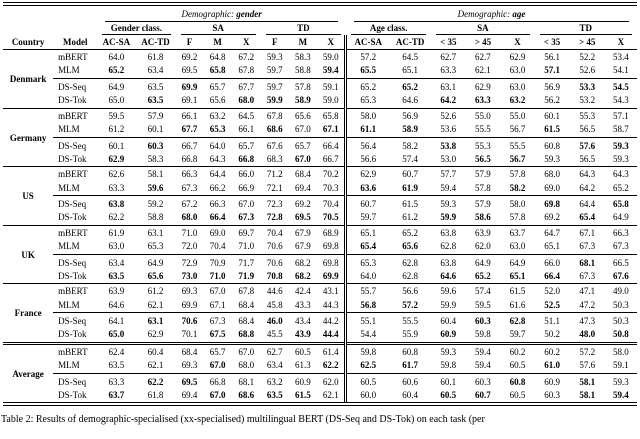 This screenshot has width=640, height=439. Describe the element at coordinates (587, 86) in the screenshot. I see `value-cell: 53.3` at that location.